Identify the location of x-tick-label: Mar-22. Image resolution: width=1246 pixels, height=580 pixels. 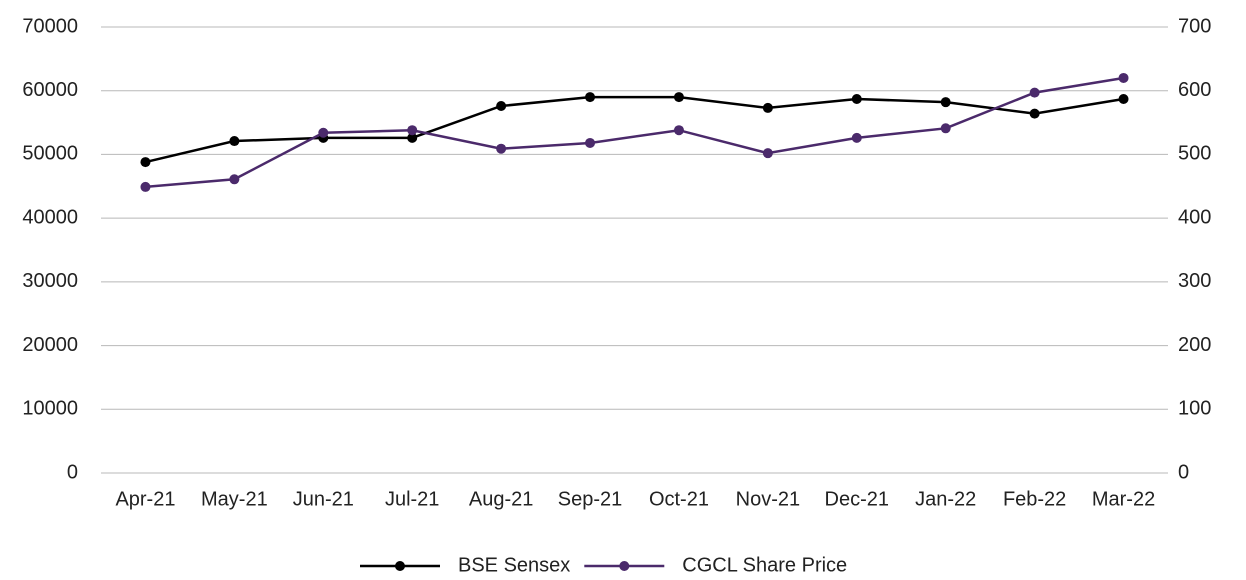
(1123, 499).